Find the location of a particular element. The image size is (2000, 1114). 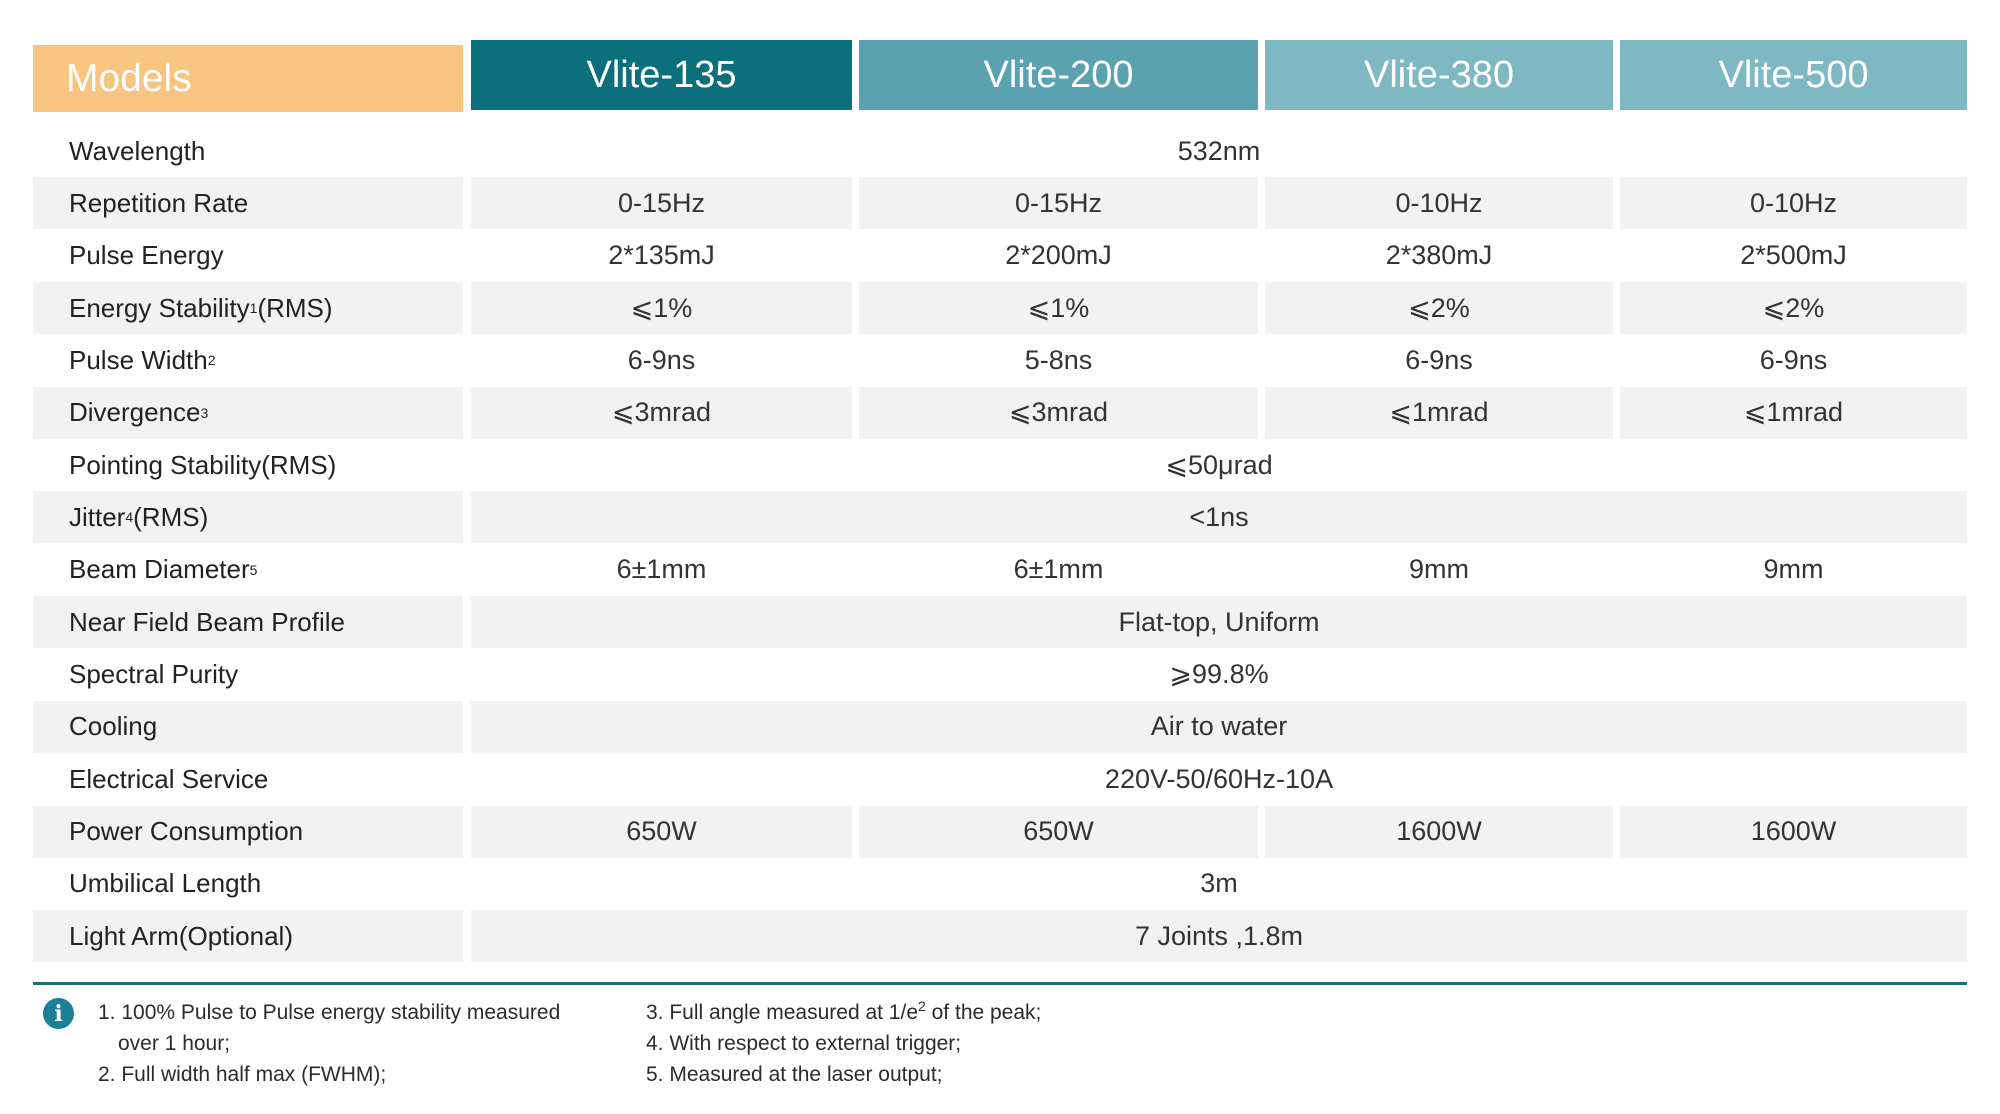

spec-row: Cooling Air to water is located at coordinates (1000, 726).